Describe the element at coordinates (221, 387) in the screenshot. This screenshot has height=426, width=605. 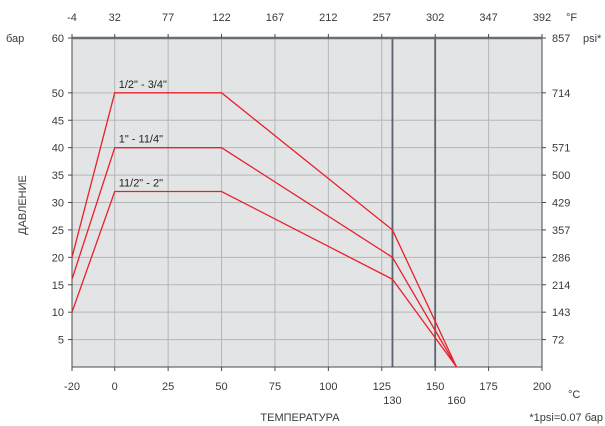
I see `x-tick-label: 50` at that location.